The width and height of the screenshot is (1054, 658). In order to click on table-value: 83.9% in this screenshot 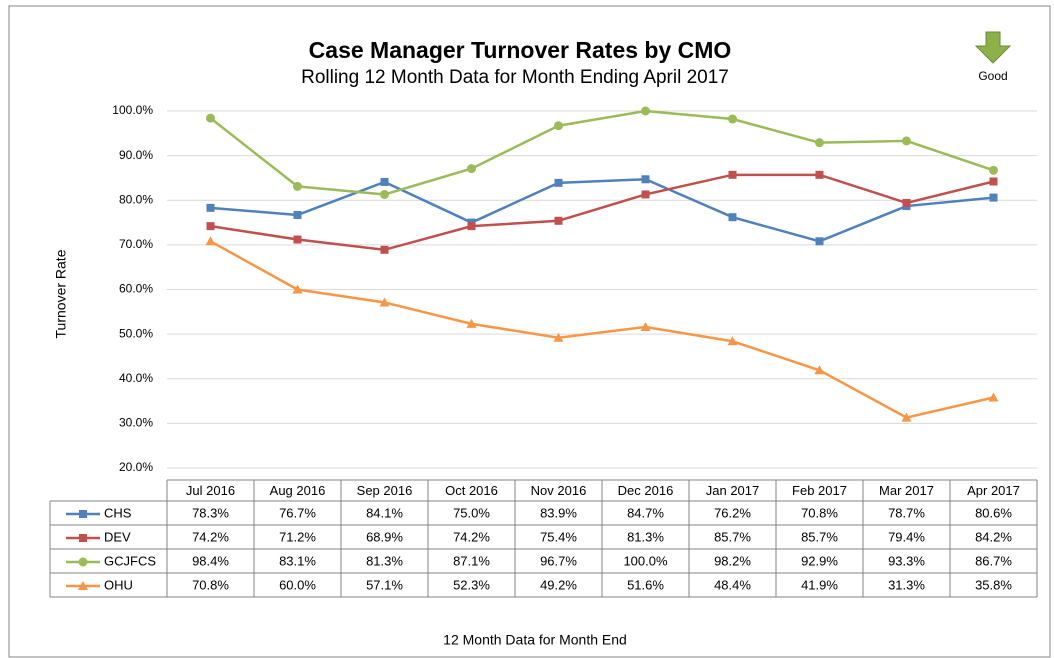, I will do `click(558, 512)`.